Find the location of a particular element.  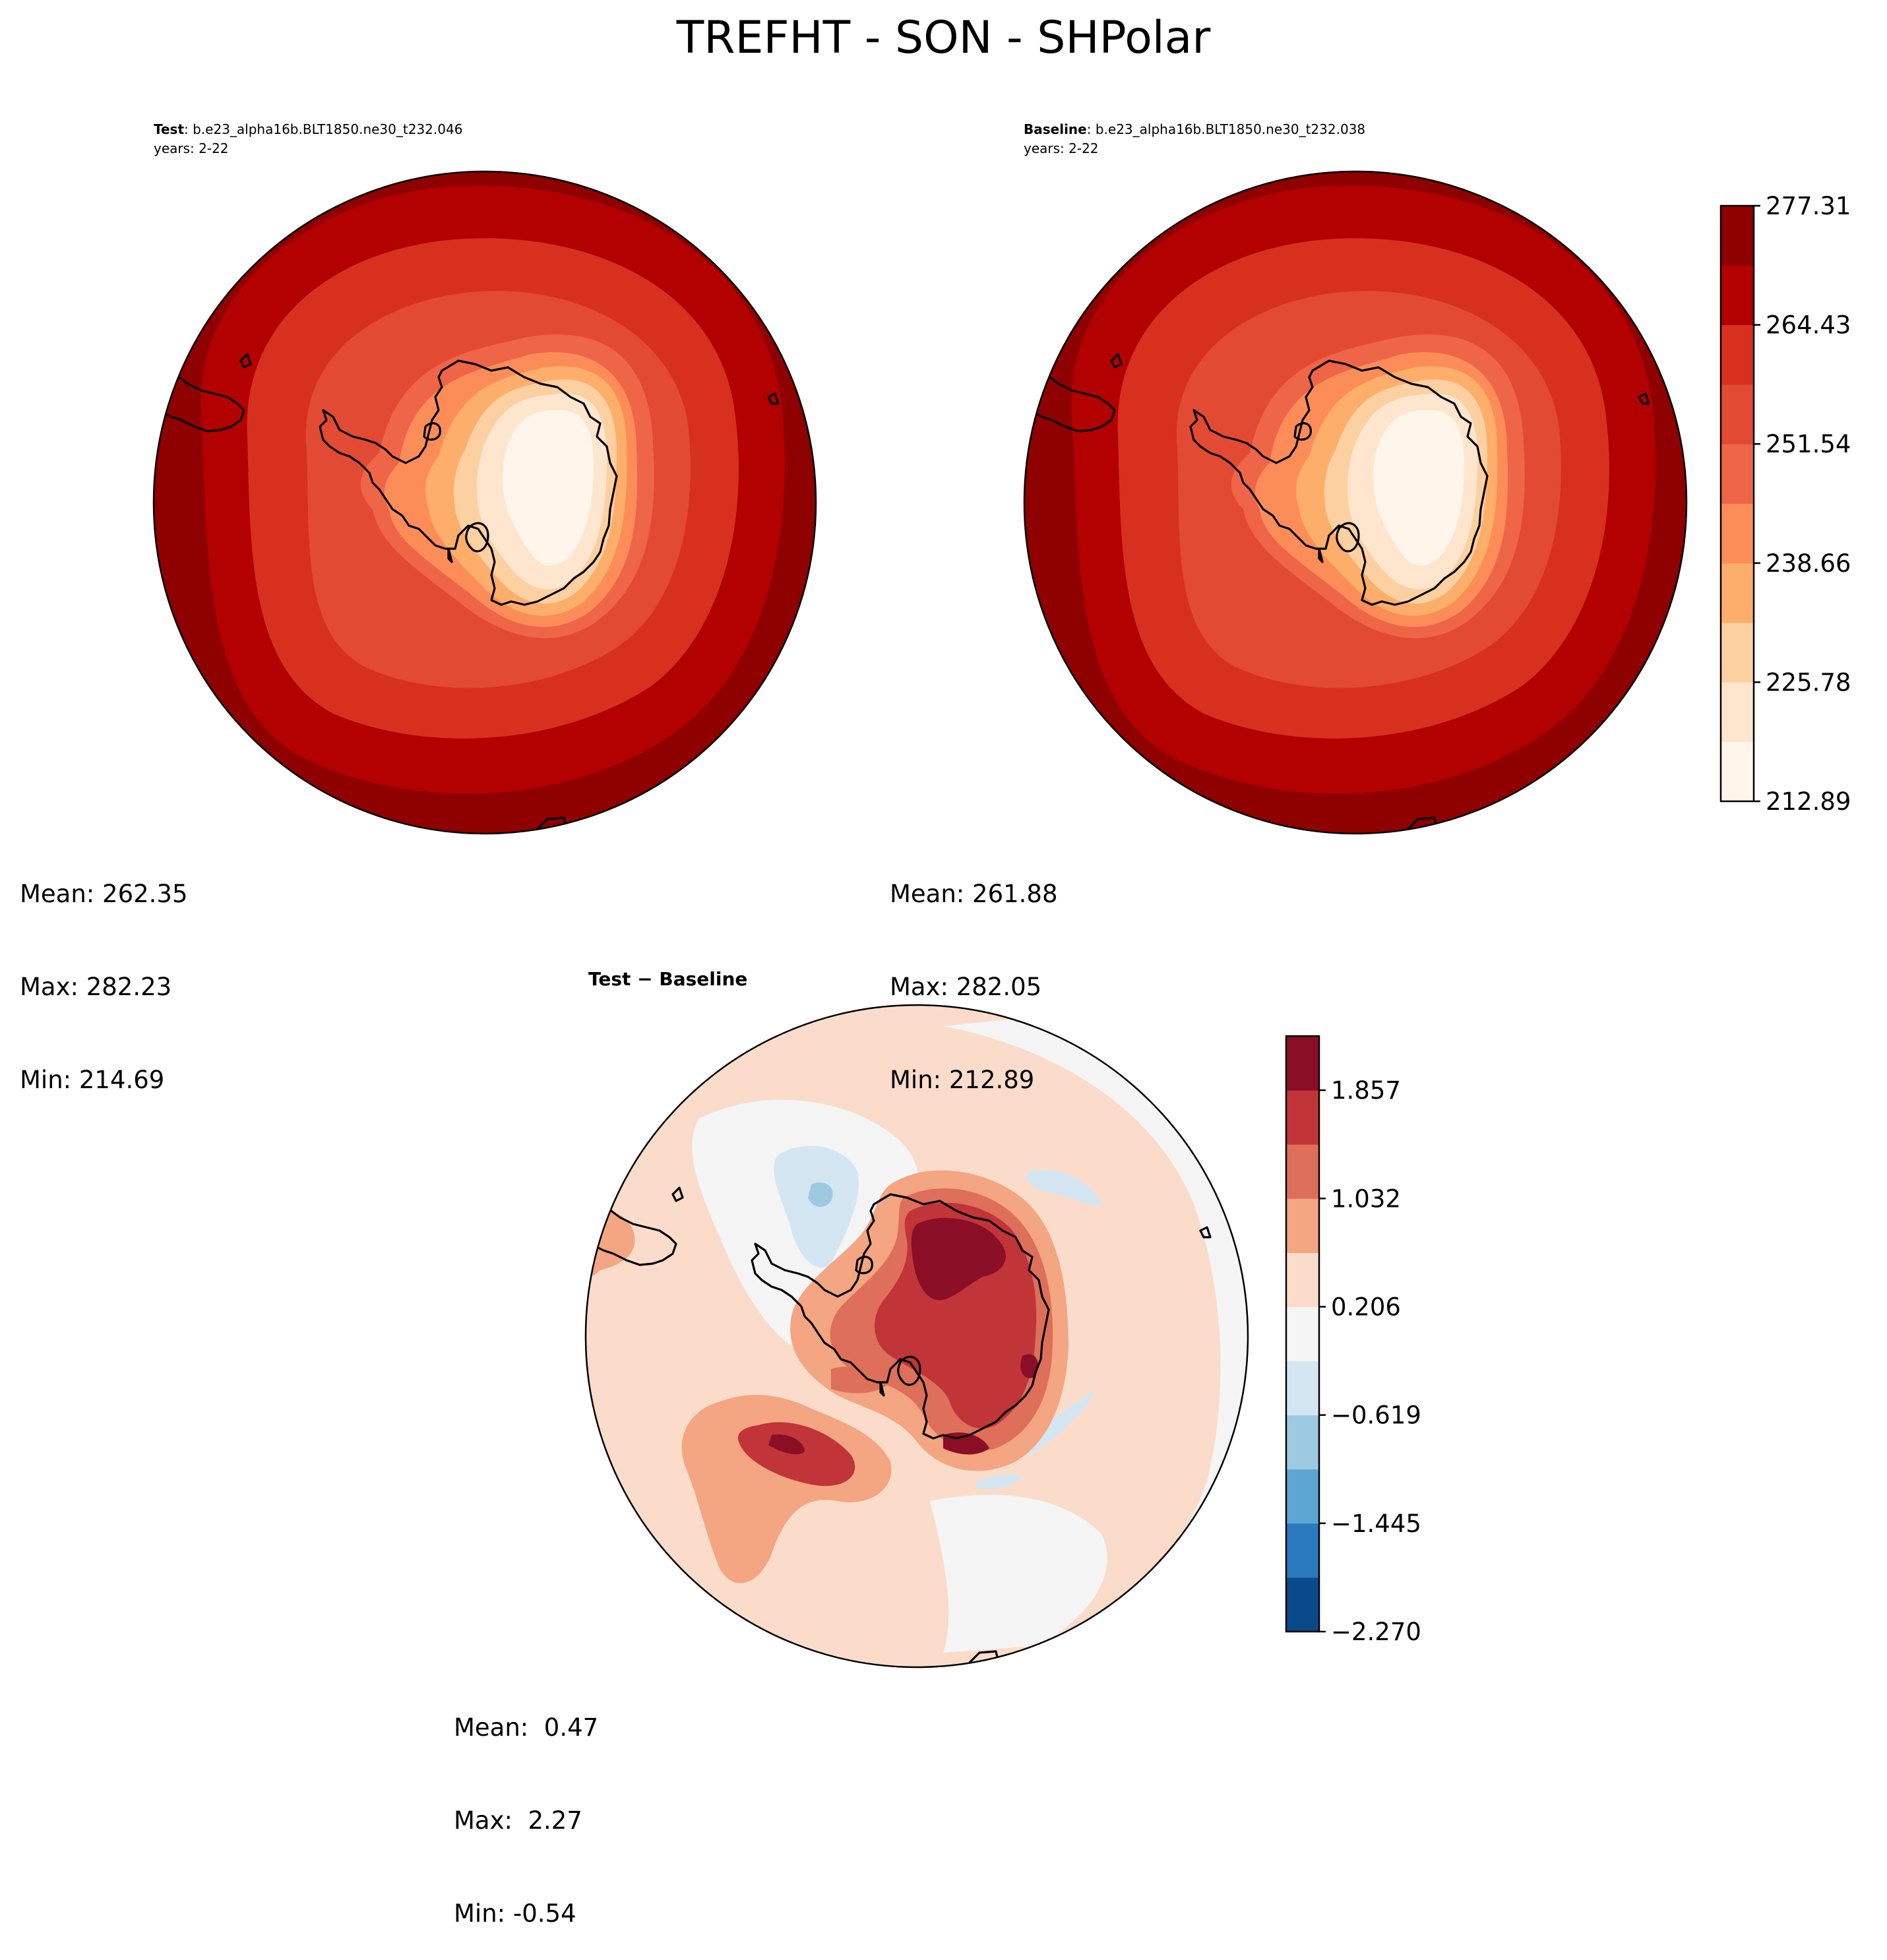

temperature-colorbar-tick-label: 212.89 is located at coordinates (1808, 801).